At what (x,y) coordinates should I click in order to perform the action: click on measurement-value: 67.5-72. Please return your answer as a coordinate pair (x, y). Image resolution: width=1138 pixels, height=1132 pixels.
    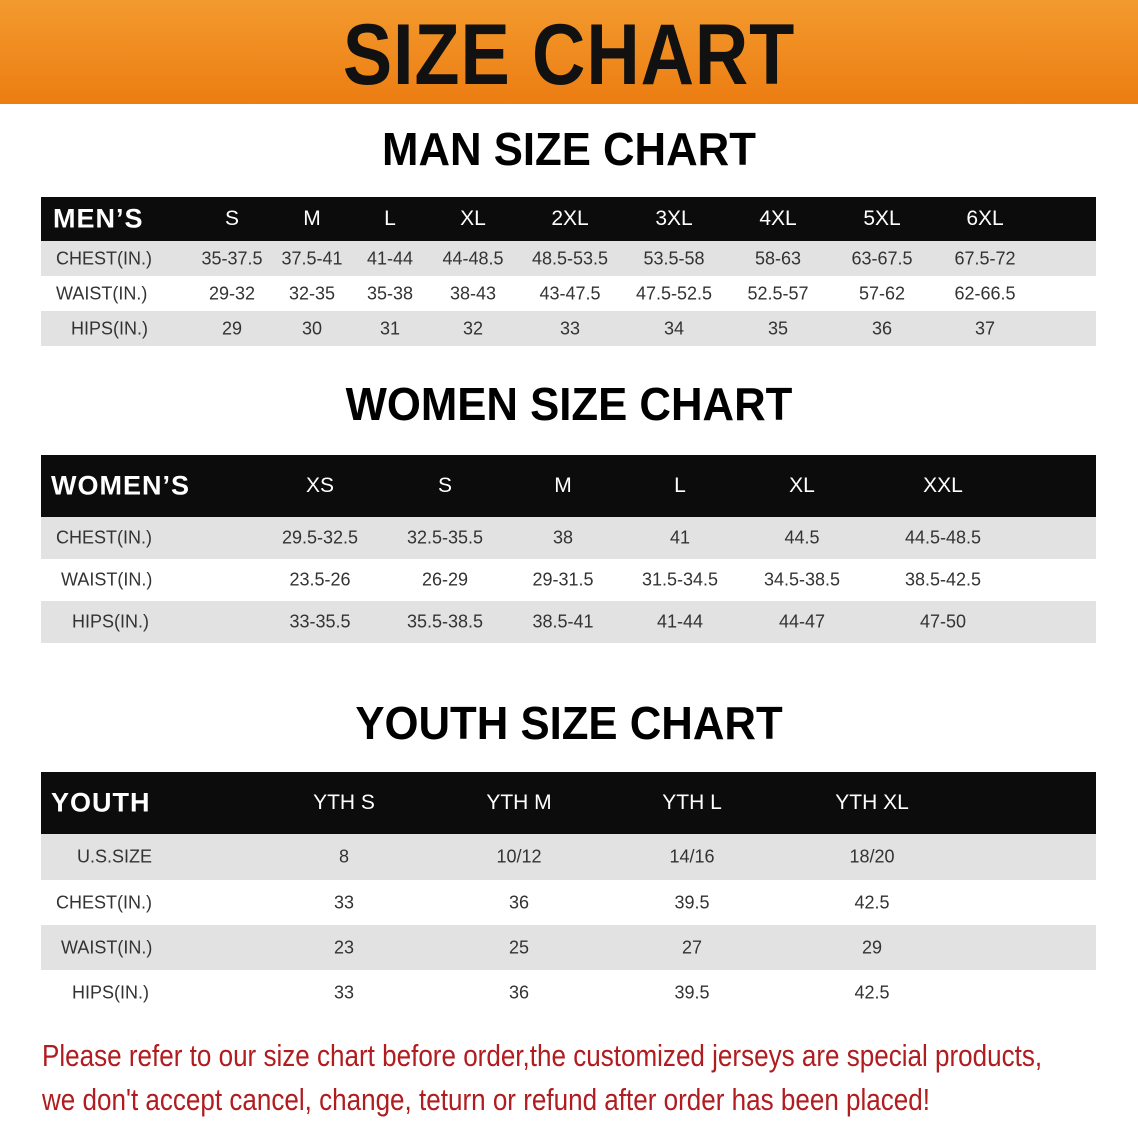
    Looking at the image, I should click on (985, 258).